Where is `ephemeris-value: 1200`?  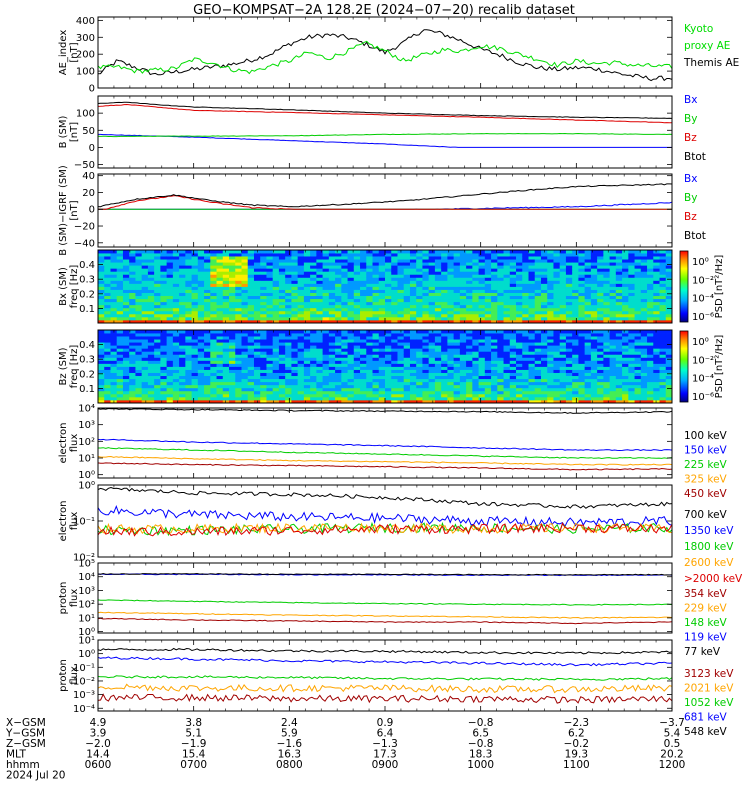
ephemeris-value: 1200 is located at coordinates (672, 765).